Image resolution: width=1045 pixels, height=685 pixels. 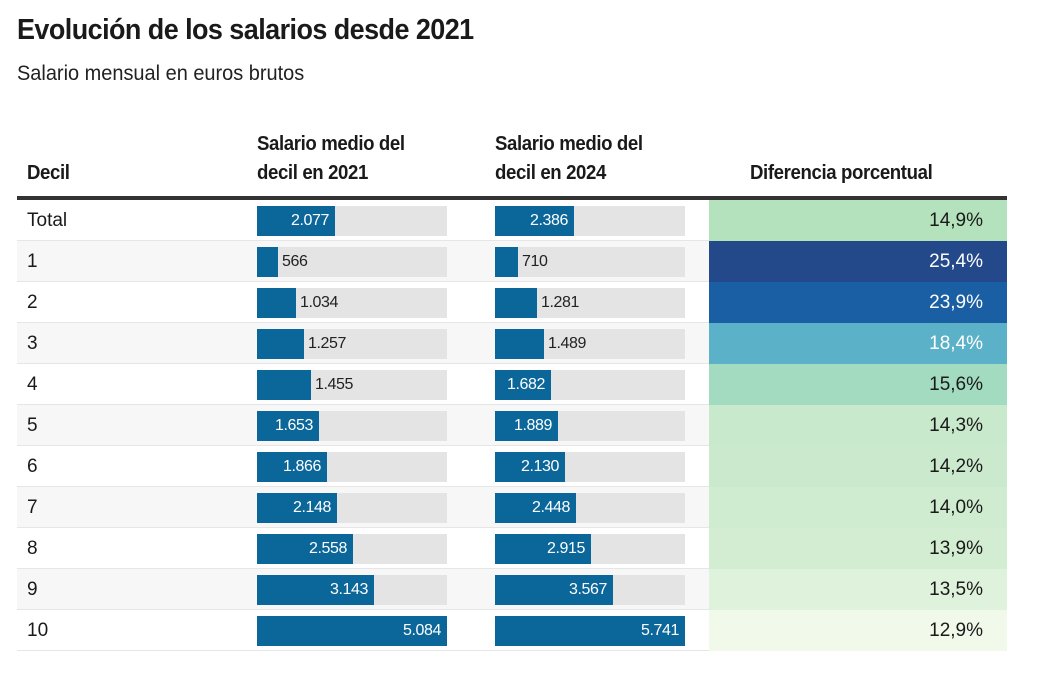 I want to click on bar-label-2021: 3.143, so click(x=348, y=589).